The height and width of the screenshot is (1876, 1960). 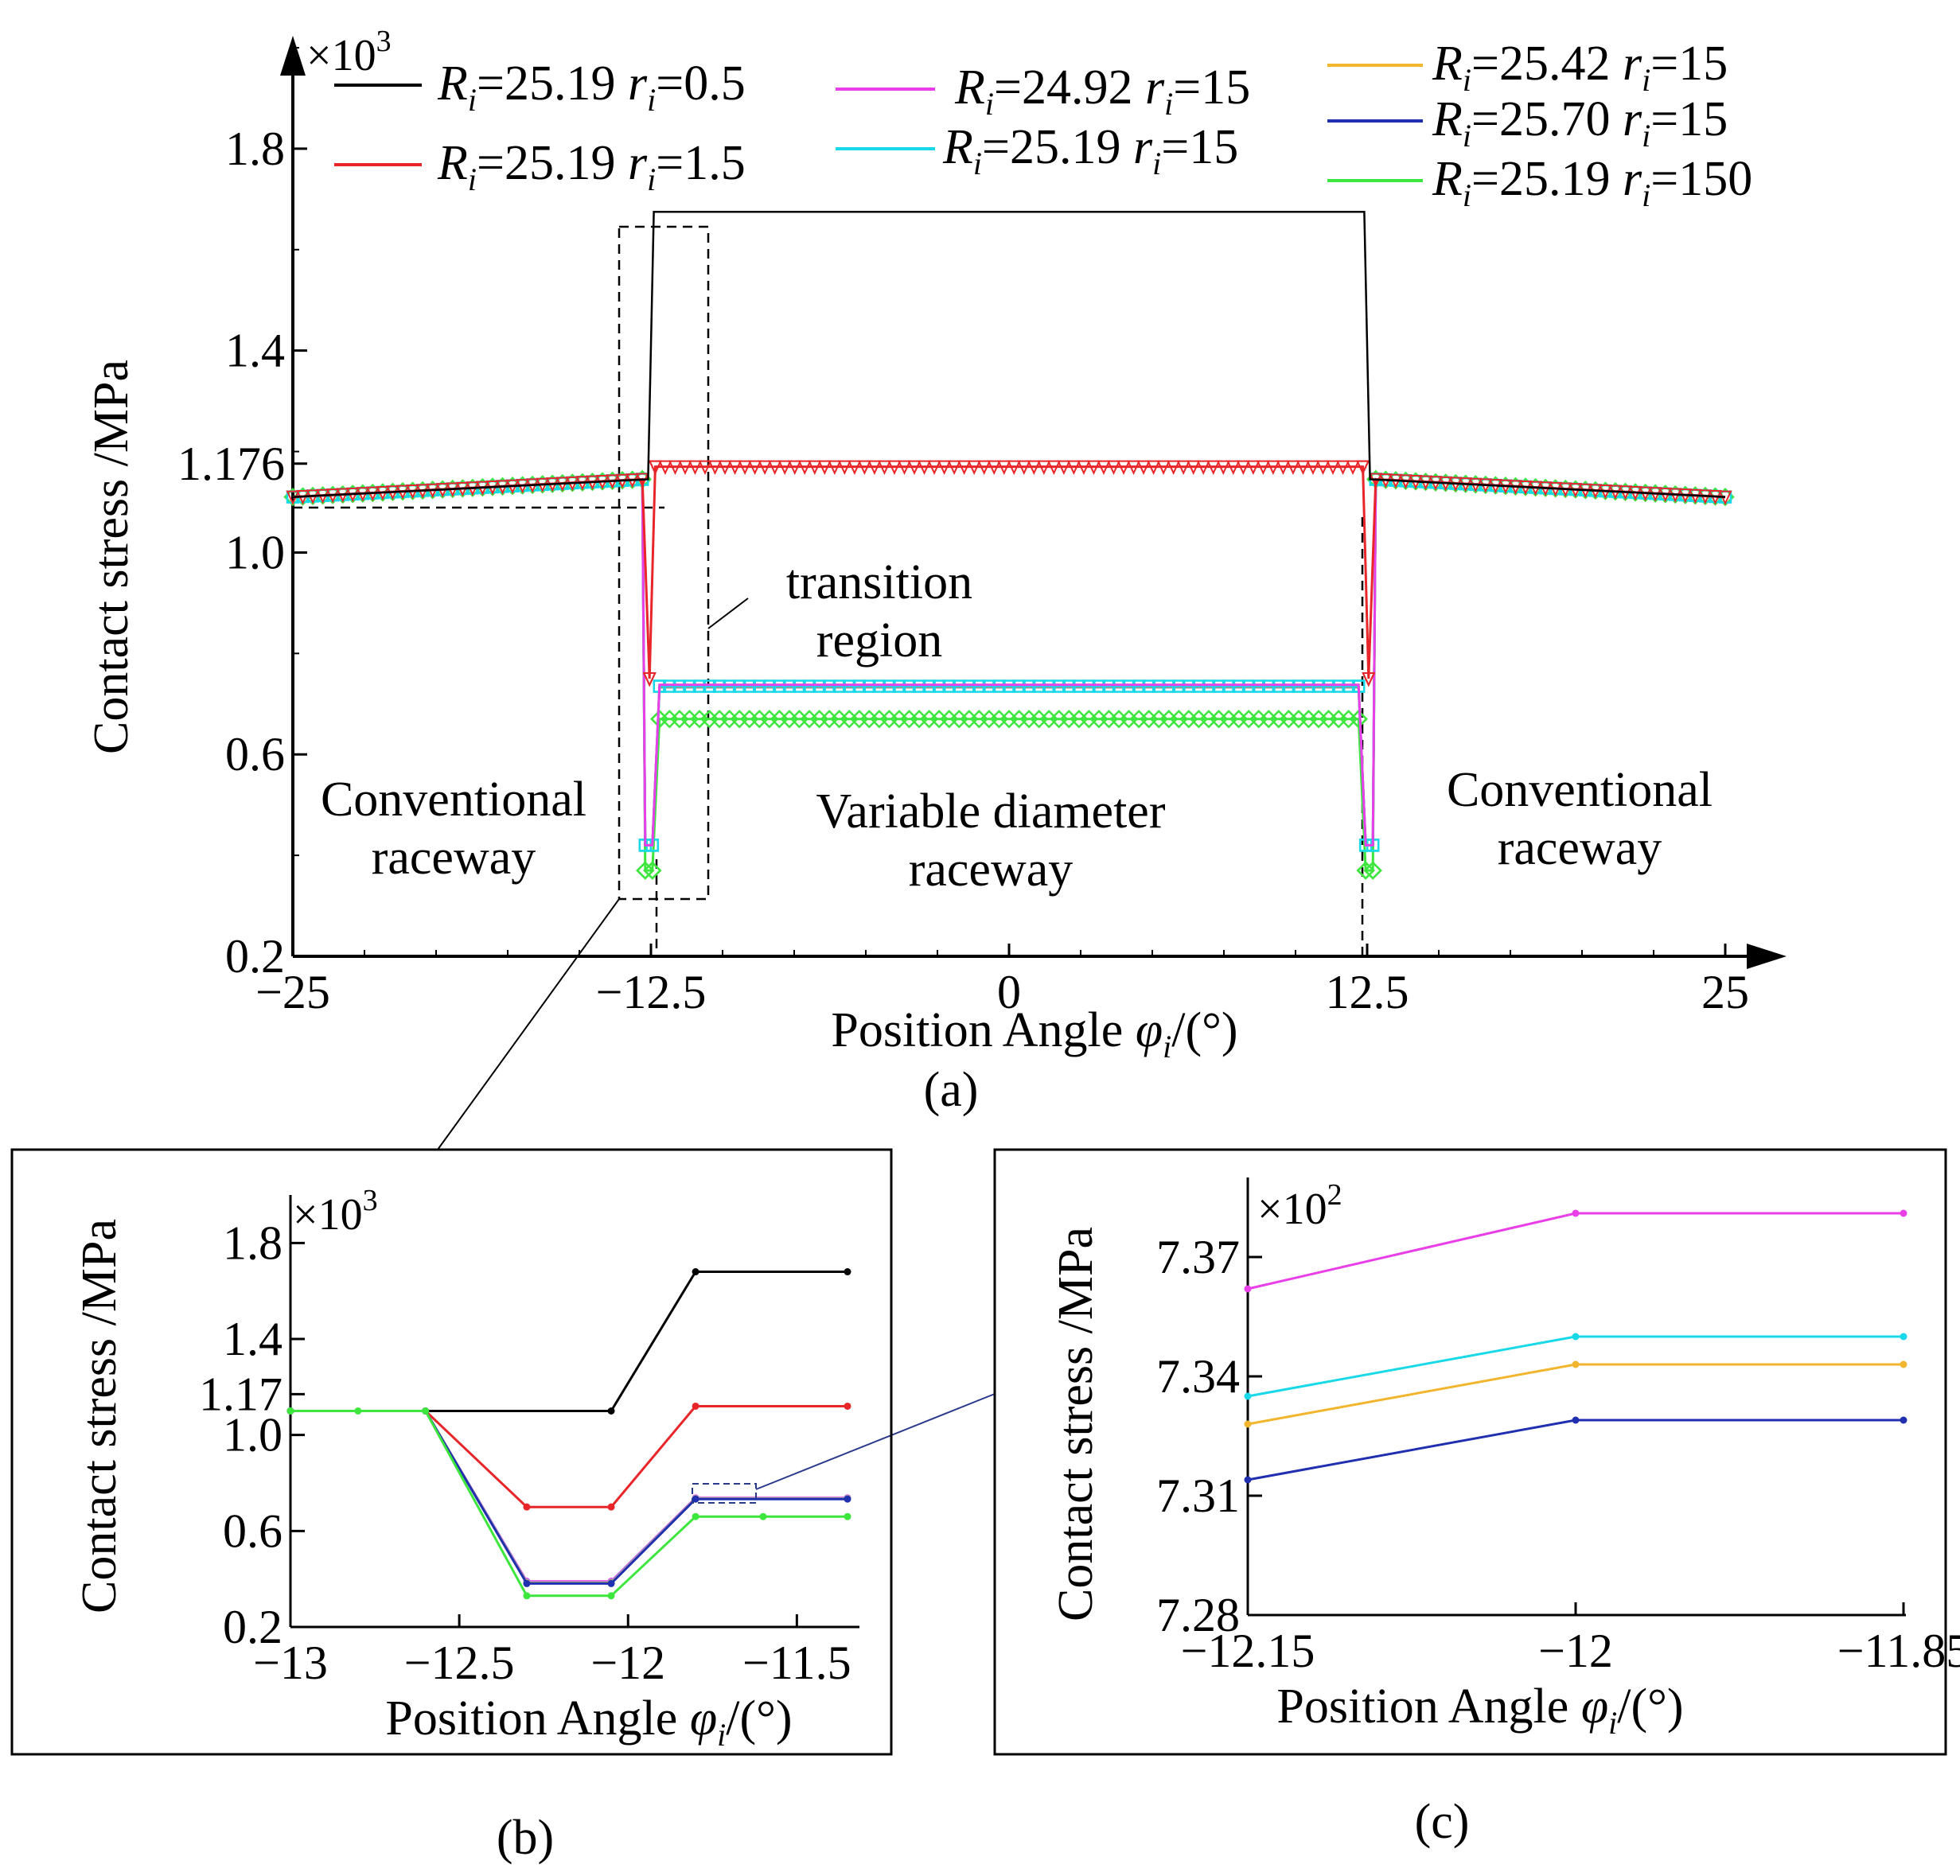 What do you see at coordinates (1209, 1436) in the screenshot?
I see `panel-c-y-ticks: 7.37 7.34 7.31 7.28` at bounding box center [1209, 1436].